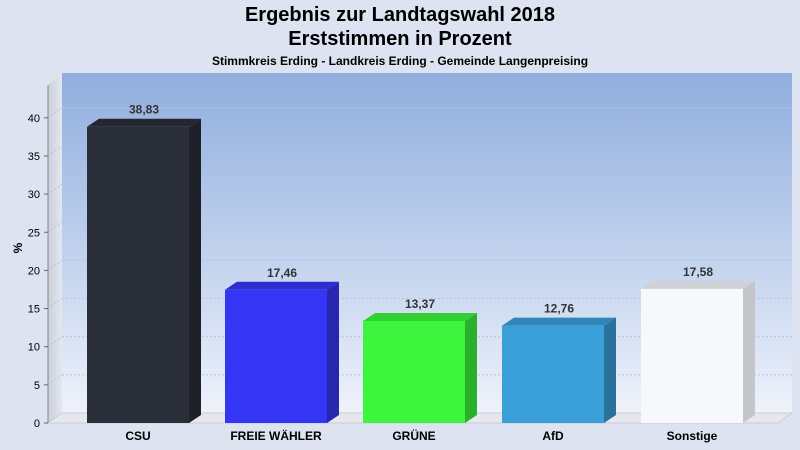 Image resolution: width=800 pixels, height=450 pixels. Describe the element at coordinates (34, 195) in the screenshot. I see `y-tick-label: 30` at that location.